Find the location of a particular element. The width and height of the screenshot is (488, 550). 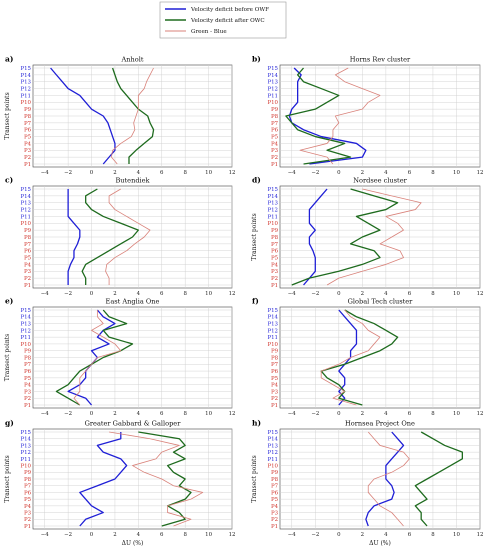

panel-letter: d) is located at coordinates (256, 180).